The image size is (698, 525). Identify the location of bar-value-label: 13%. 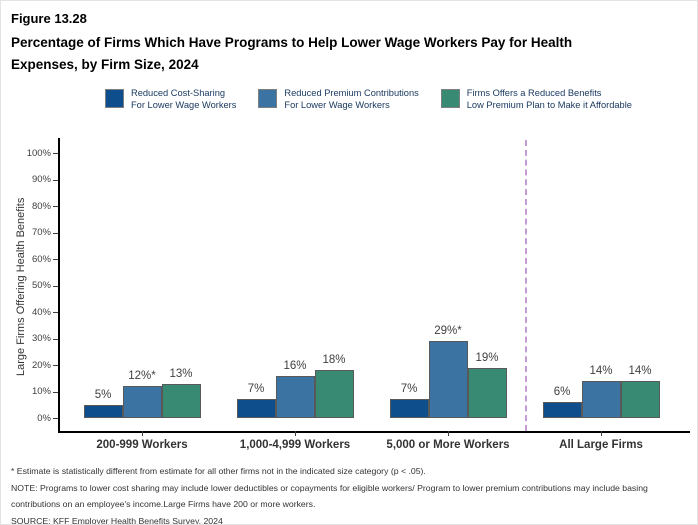
(181, 373).